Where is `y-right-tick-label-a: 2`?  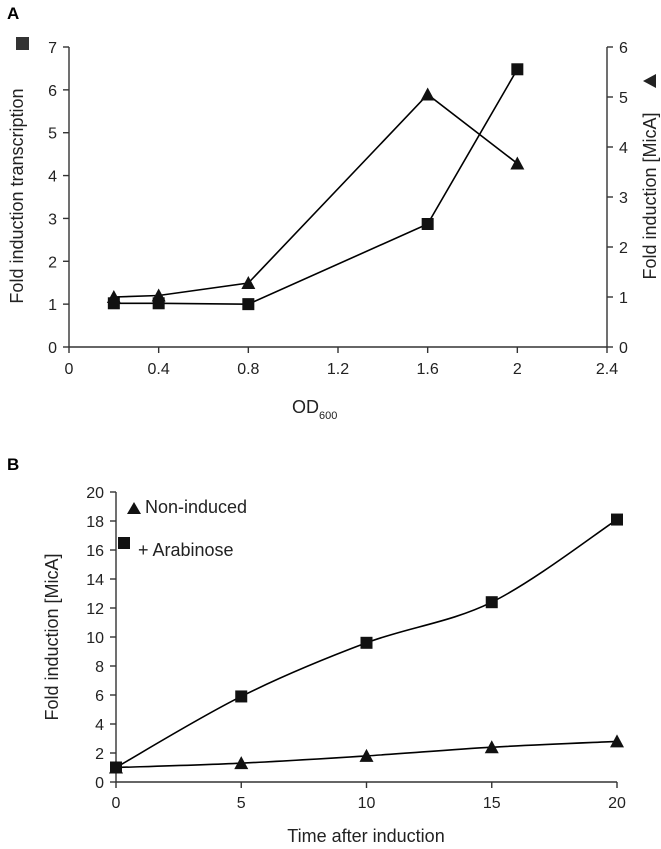 y-right-tick-label-a: 2 is located at coordinates (623, 248).